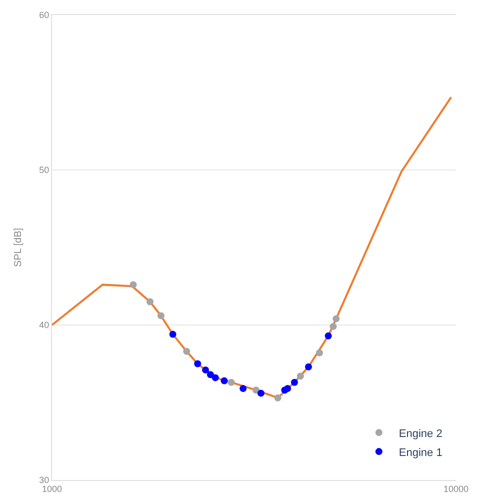 The height and width of the screenshot is (504, 479). I want to click on y-tick-label: 30, so click(44, 480).